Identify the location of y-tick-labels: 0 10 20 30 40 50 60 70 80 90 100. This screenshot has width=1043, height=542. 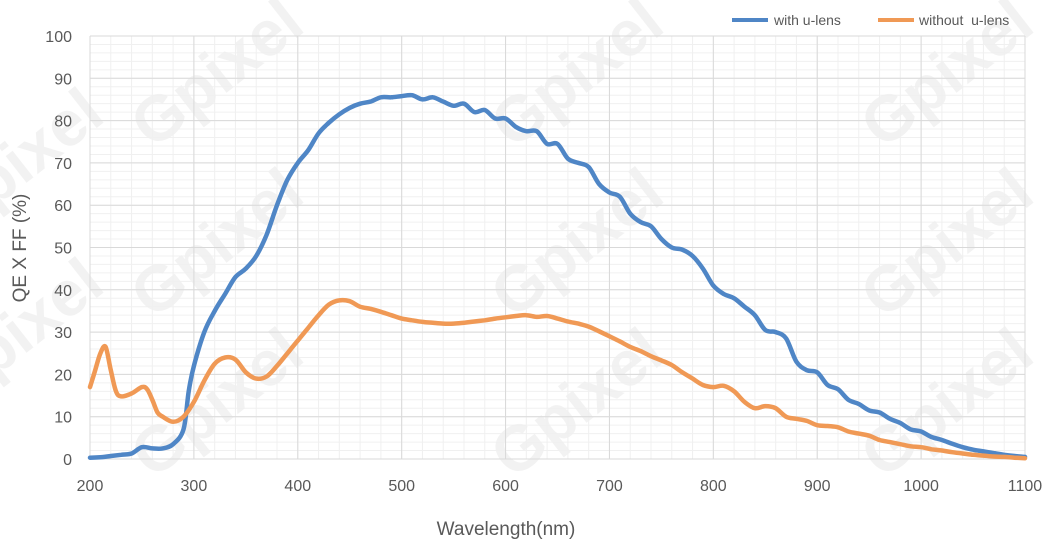
(58, 249).